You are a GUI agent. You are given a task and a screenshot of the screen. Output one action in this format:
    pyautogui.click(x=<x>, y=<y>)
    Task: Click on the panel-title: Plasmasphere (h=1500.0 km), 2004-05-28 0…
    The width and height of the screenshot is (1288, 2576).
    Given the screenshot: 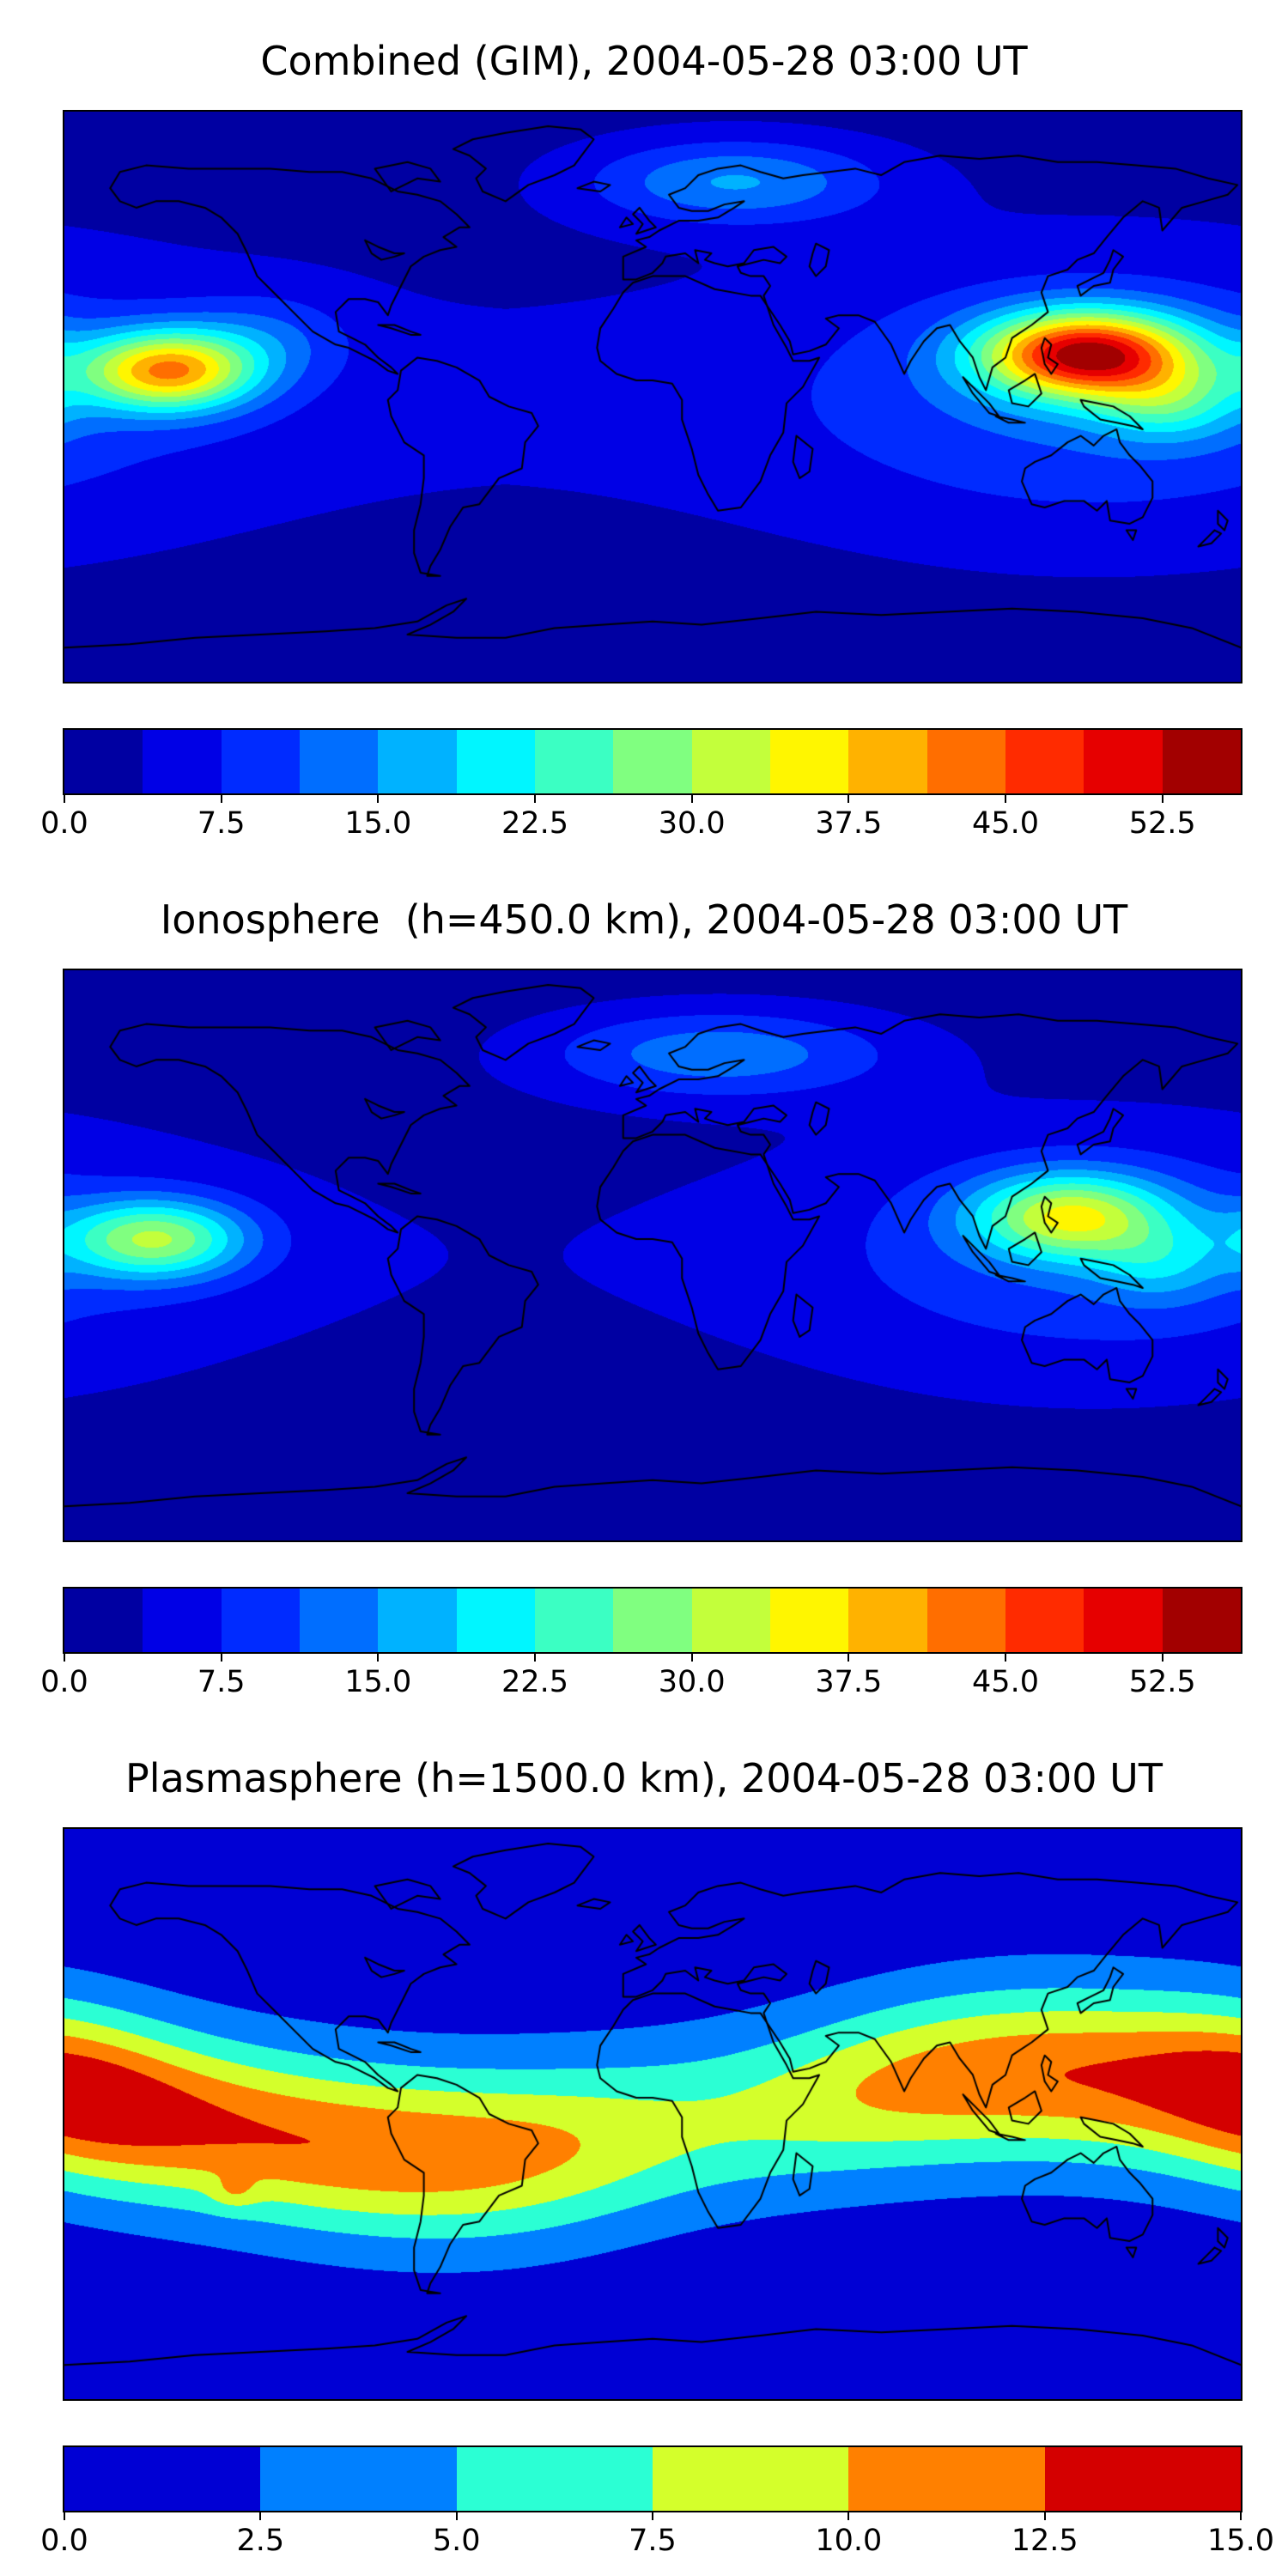 What is the action you would take?
    pyautogui.click(x=644, y=1778)
    